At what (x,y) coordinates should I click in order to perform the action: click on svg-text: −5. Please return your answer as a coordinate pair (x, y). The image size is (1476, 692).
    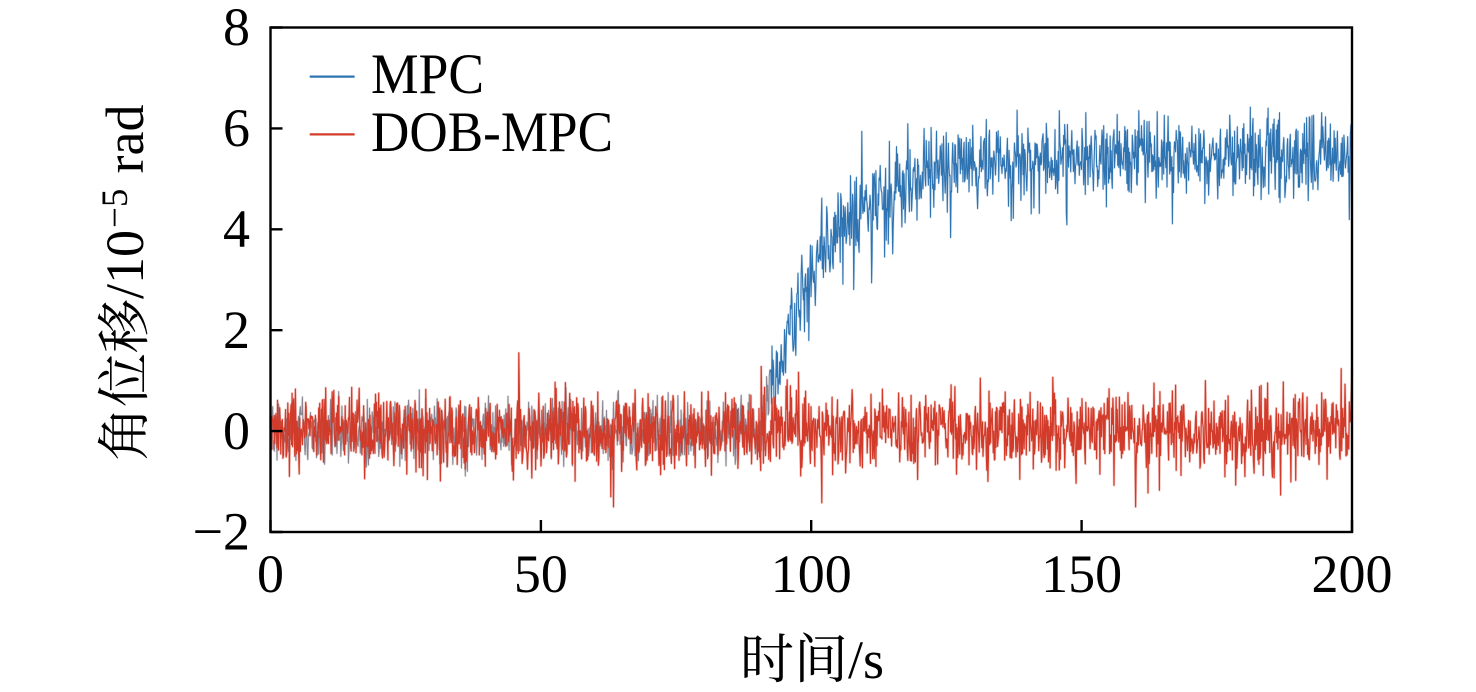
    Looking at the image, I should click on (115, 208).